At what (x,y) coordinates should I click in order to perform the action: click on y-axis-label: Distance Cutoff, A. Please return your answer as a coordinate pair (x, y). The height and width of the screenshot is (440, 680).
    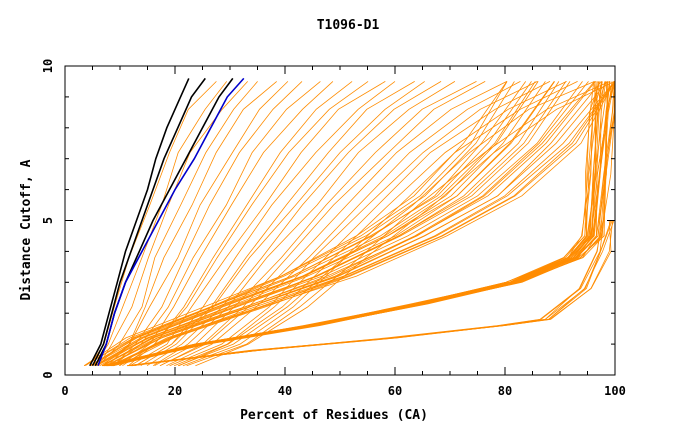
    Looking at the image, I should click on (26, 229).